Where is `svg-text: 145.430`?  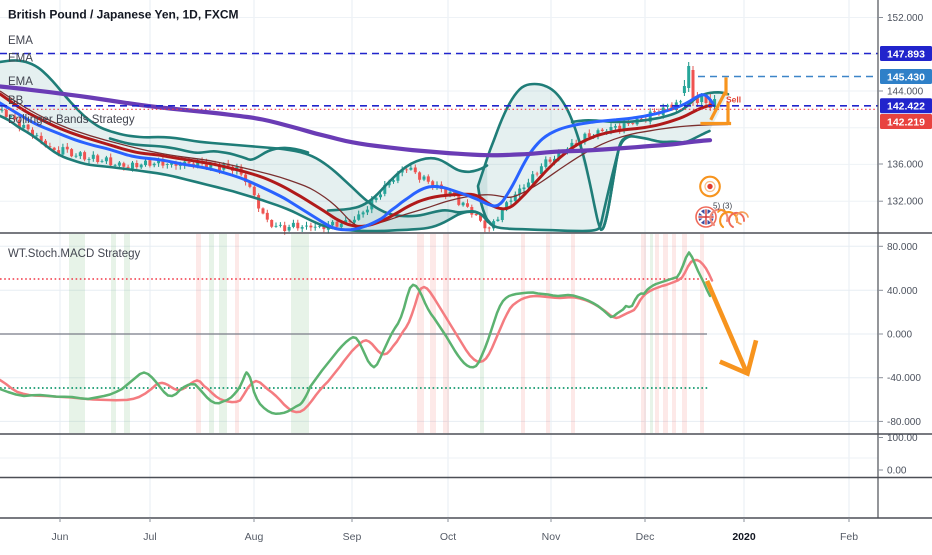 svg-text: 145.430 is located at coordinates (906, 77).